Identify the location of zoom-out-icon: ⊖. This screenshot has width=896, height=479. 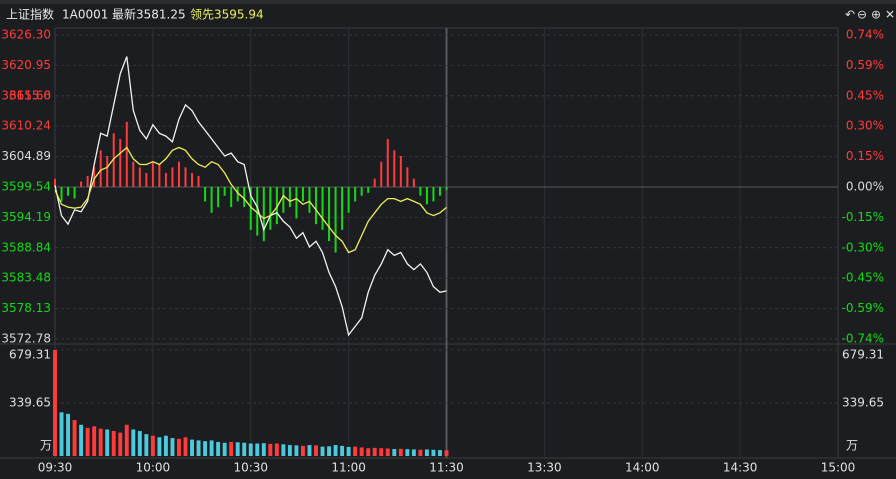
(862, 15).